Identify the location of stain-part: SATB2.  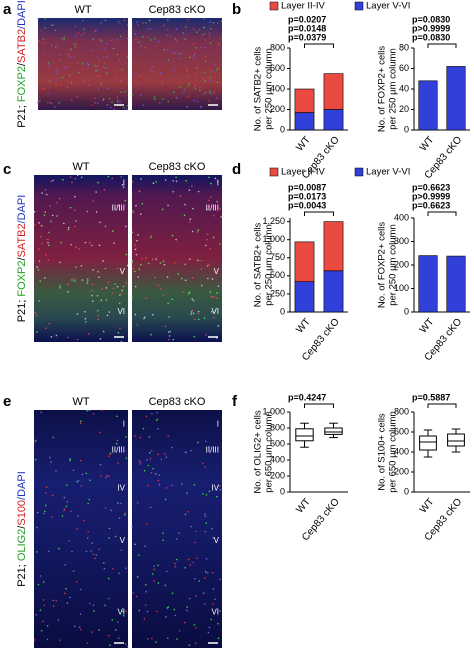
(22, 46).